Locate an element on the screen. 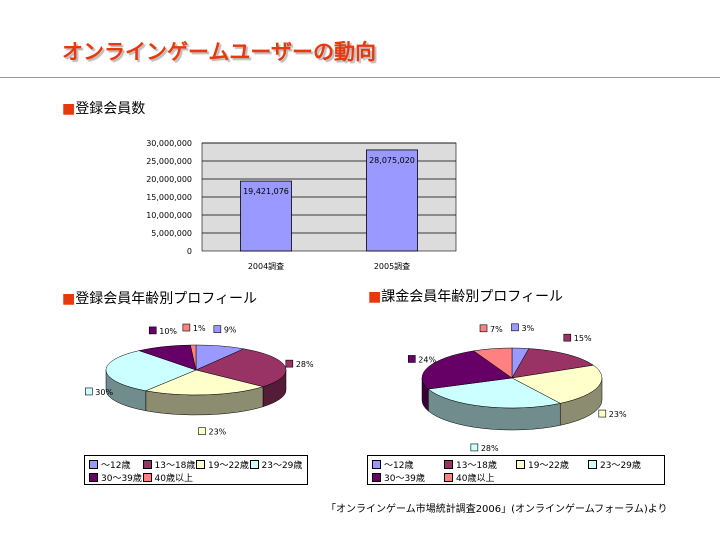 The image size is (720, 540). data-label: 1% is located at coordinates (199, 328).